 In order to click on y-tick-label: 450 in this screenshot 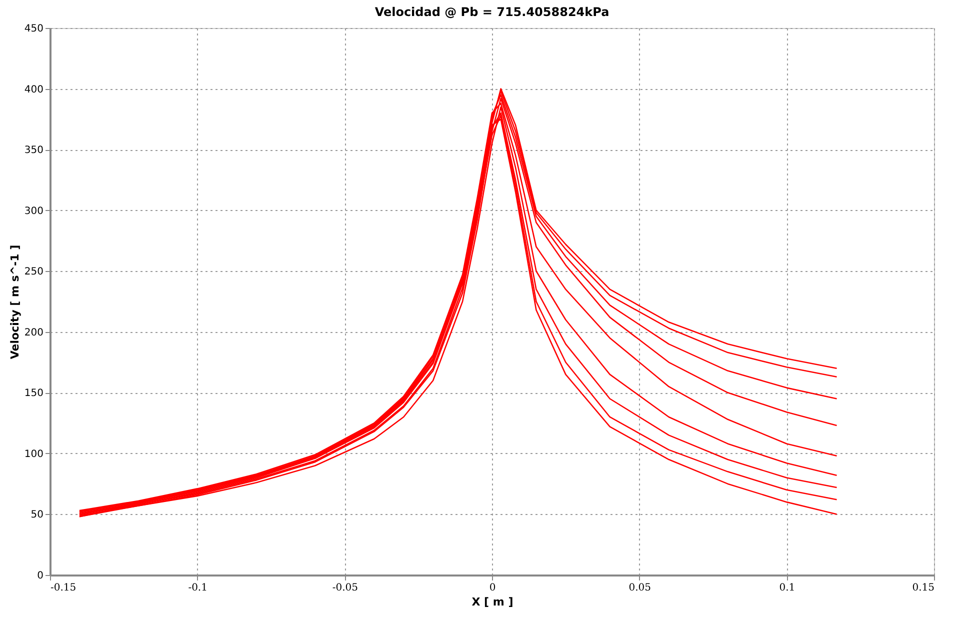, I will do `click(34, 29)`.